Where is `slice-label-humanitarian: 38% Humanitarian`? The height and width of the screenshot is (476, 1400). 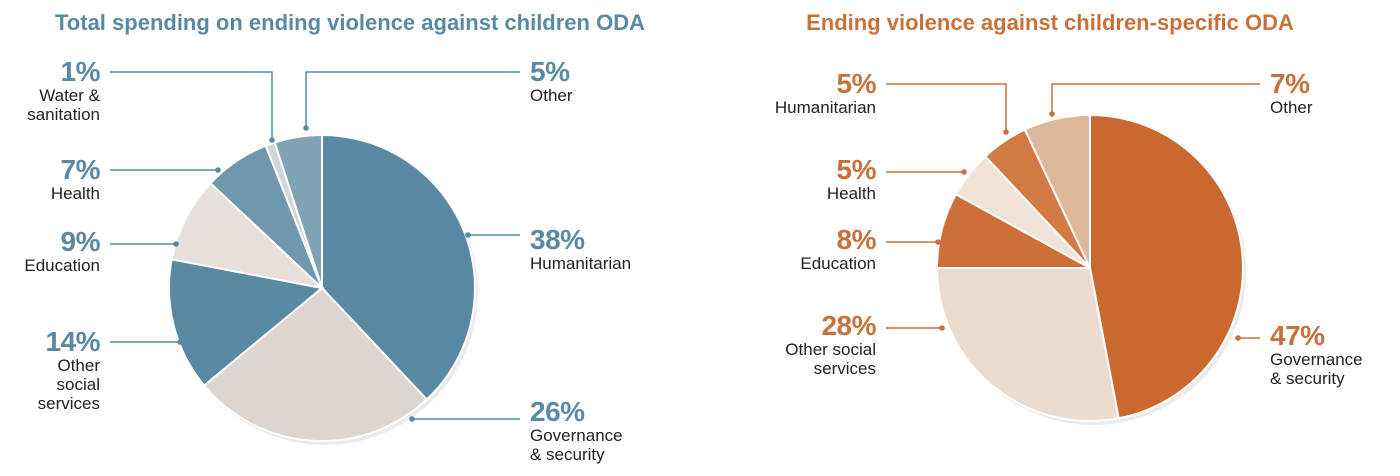 slice-label-humanitarian: 38% Humanitarian is located at coordinates (581, 249).